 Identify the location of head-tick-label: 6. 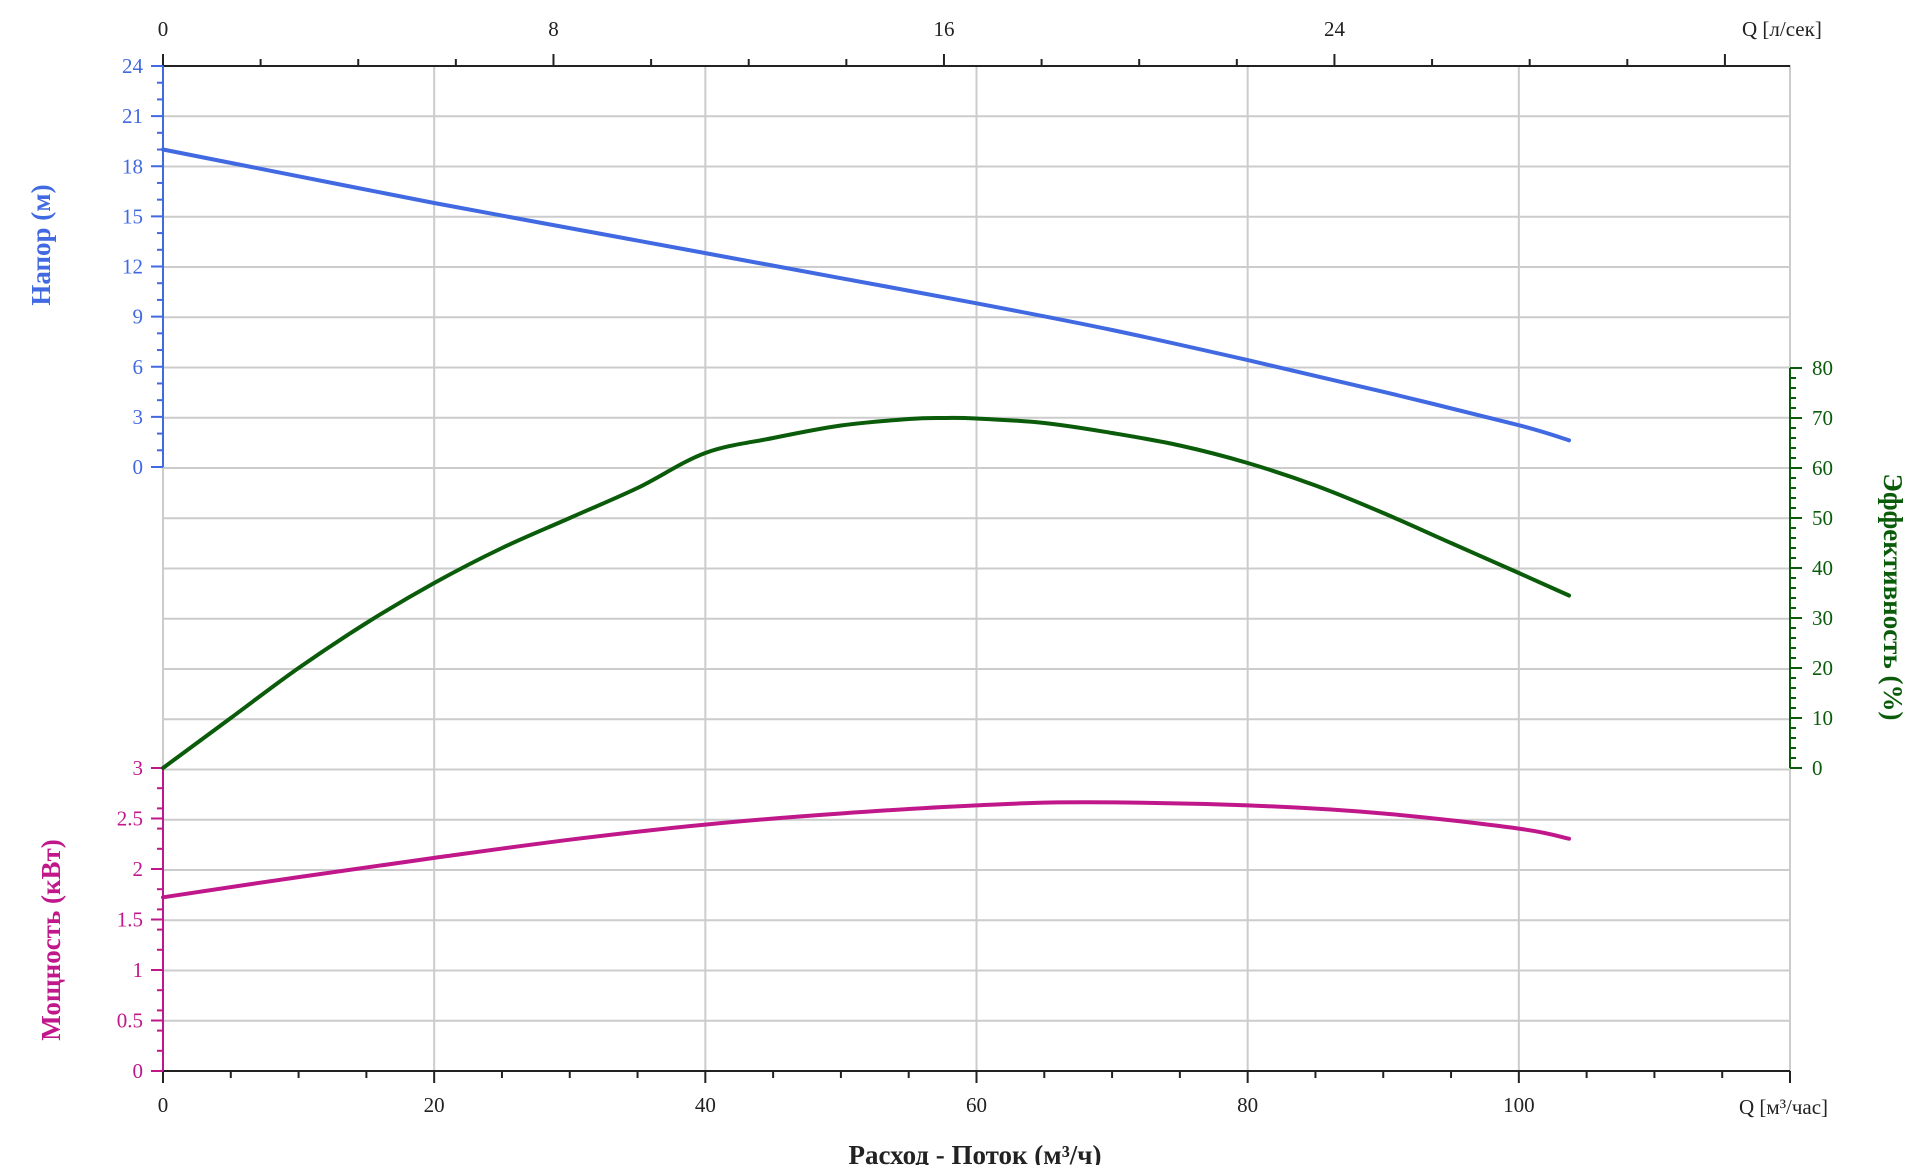
(138, 367).